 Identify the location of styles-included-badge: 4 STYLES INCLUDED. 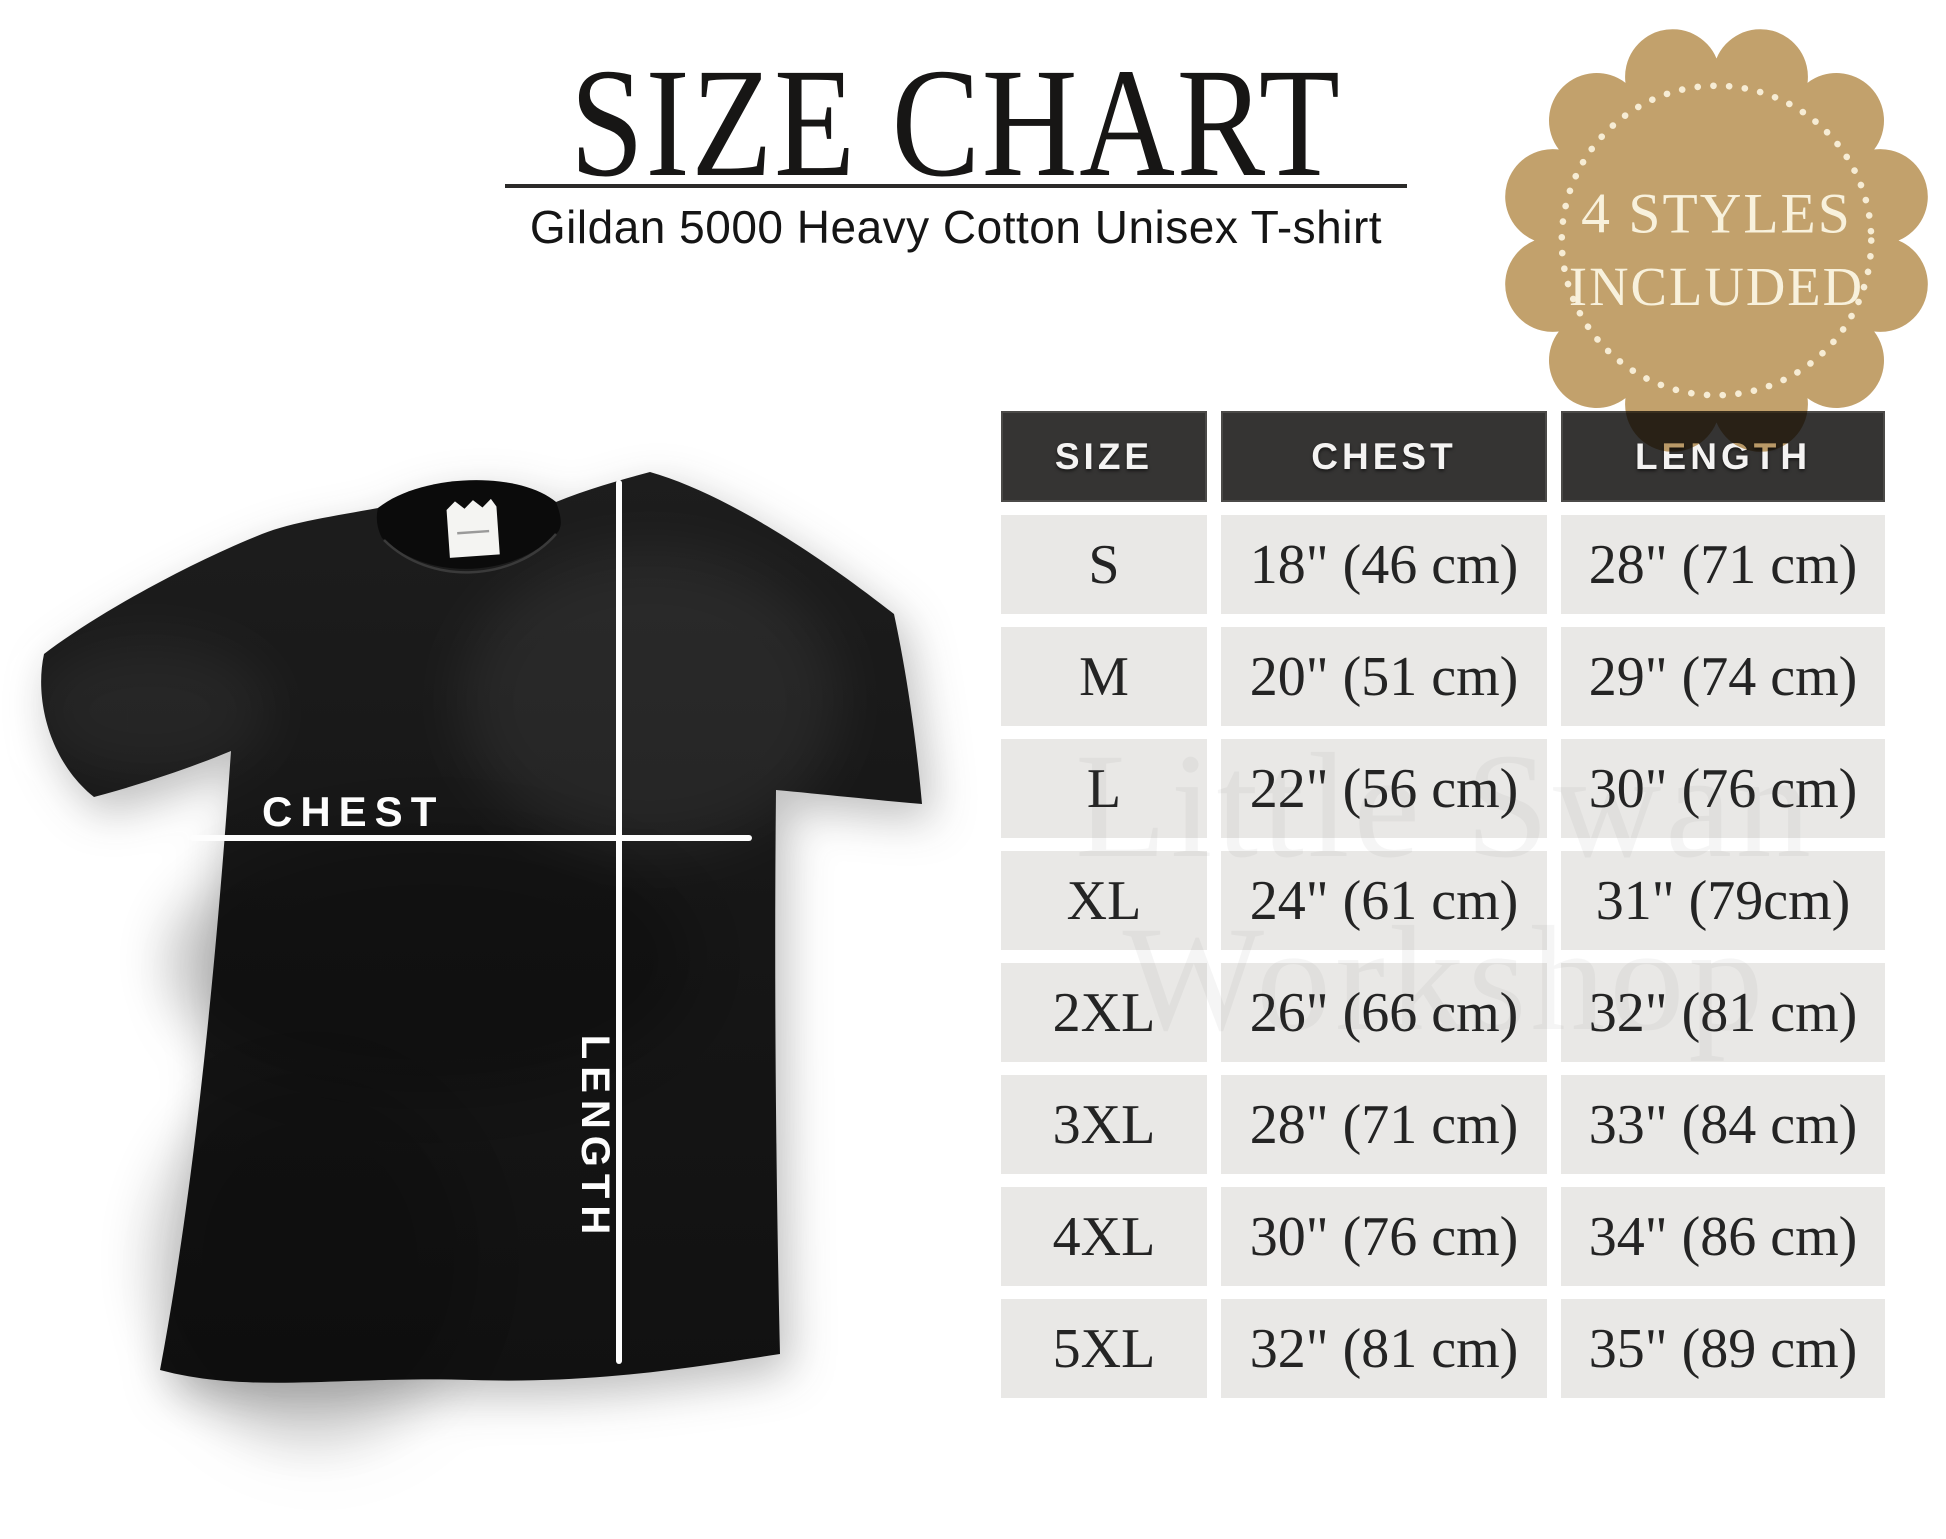
(1716, 240).